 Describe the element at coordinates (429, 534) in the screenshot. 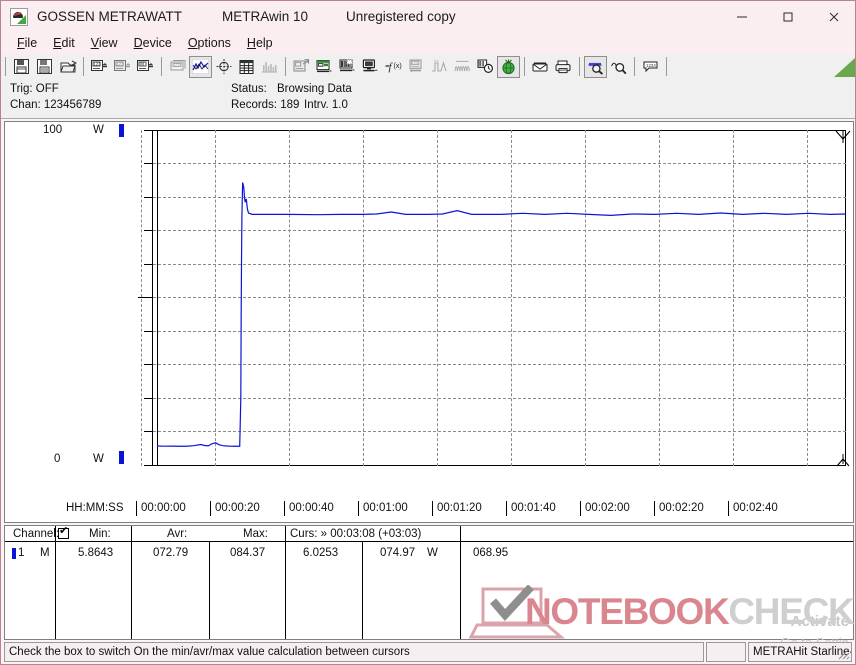

I see `table-header-row` at that location.